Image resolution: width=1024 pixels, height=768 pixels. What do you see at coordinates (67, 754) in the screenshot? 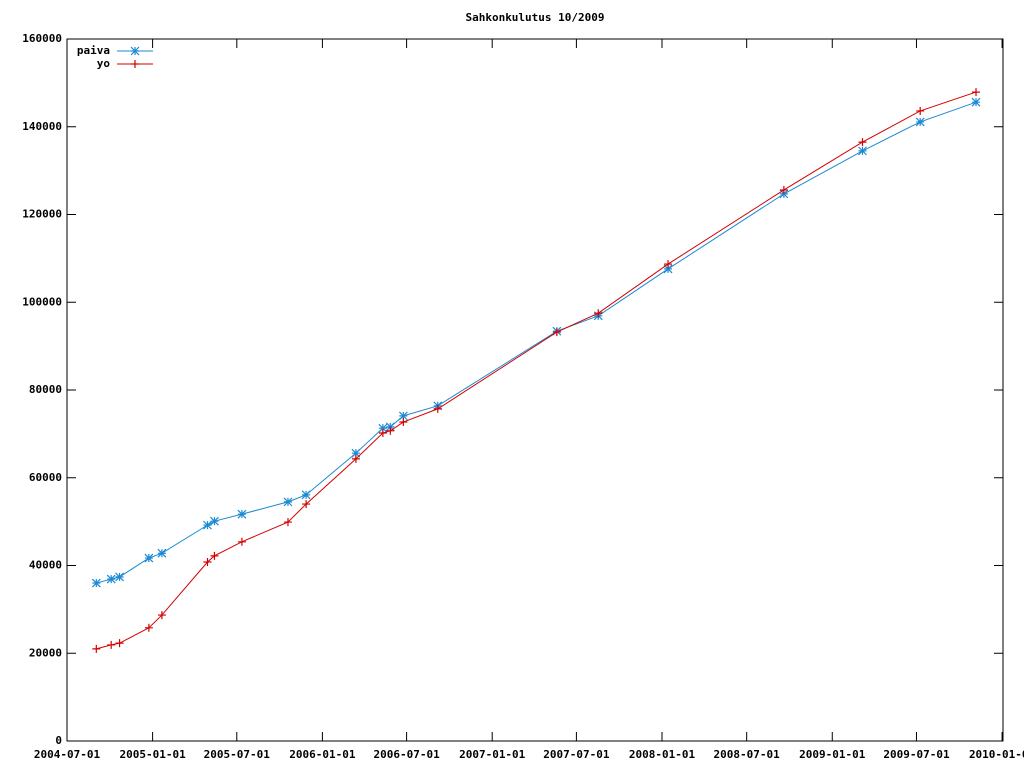
I see `x-tick-label: 2004-07-01` at bounding box center [67, 754].